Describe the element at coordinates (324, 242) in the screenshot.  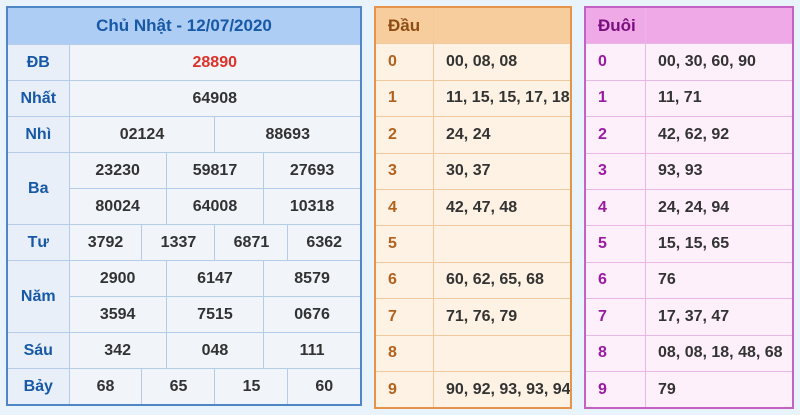
I see `prize-value: 6362` at that location.